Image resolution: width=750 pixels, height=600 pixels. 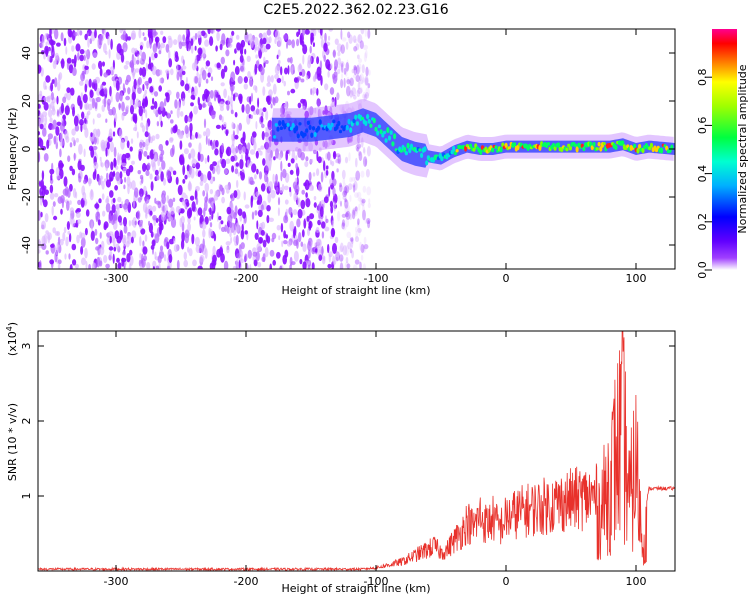 What do you see at coordinates (116, 581) in the screenshot?
I see `x-tick-label: -300` at bounding box center [116, 581].